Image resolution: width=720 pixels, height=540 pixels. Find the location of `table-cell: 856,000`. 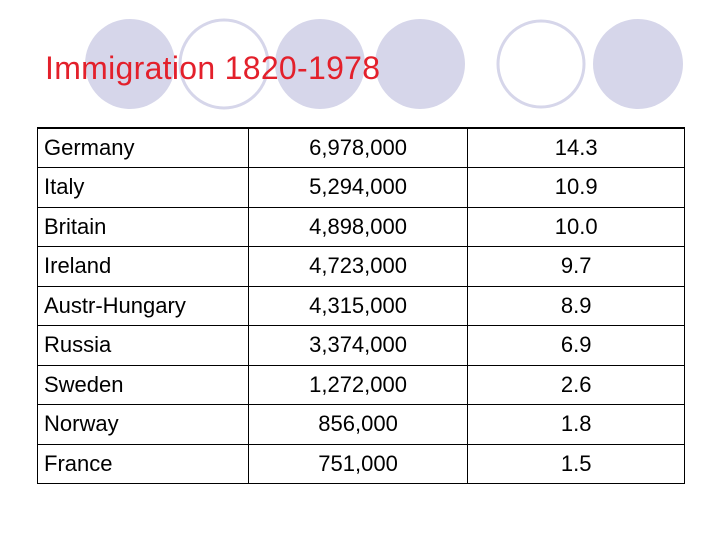

table-cell: 856,000 is located at coordinates (358, 424).